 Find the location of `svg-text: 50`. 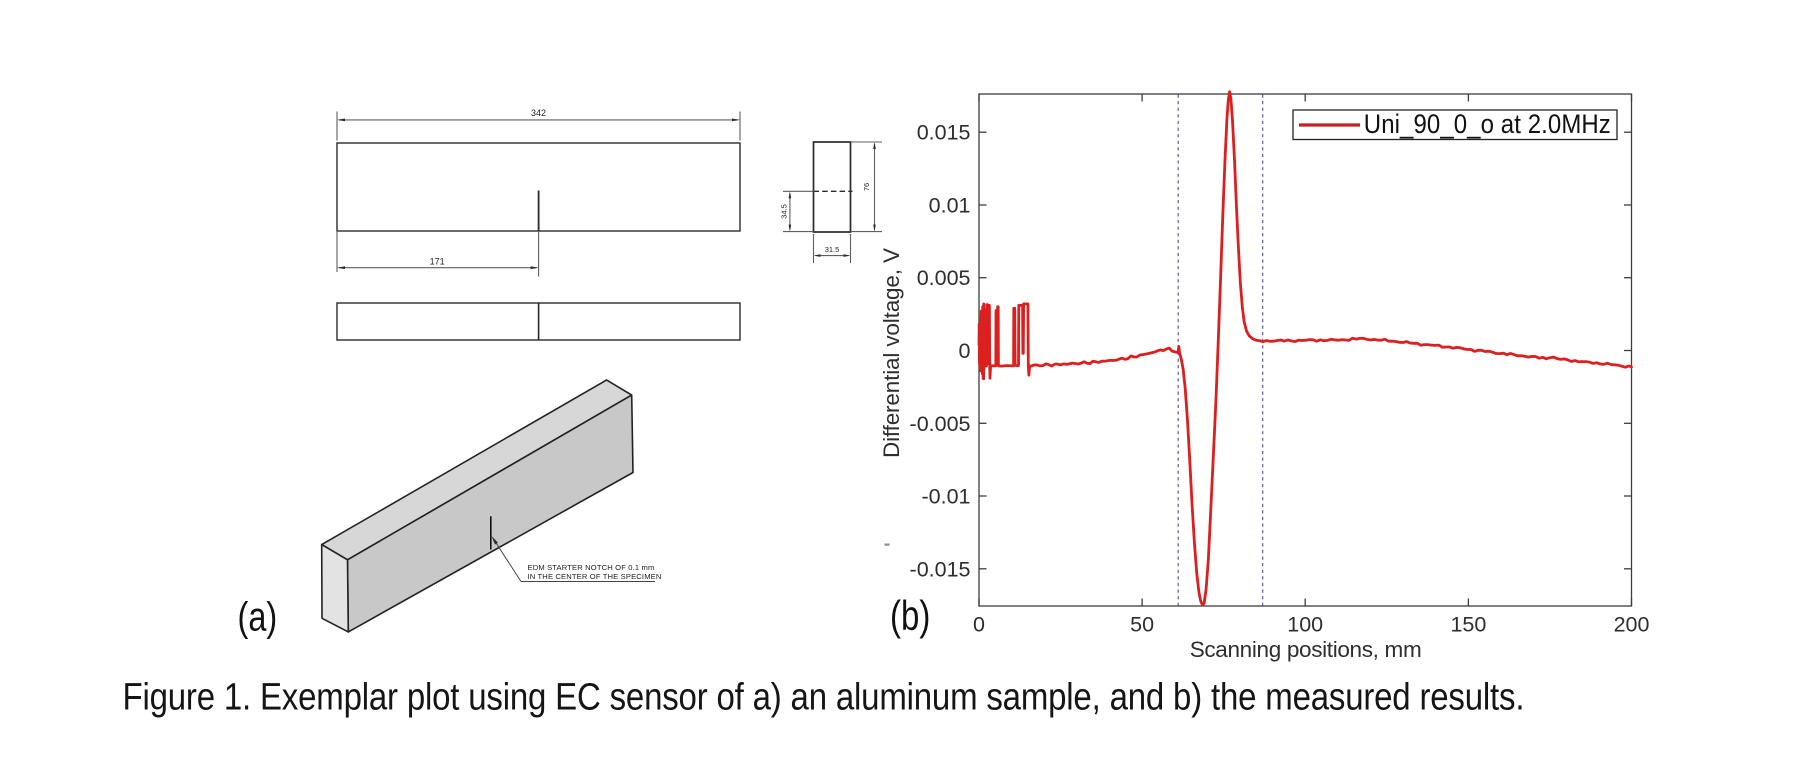

svg-text: 50 is located at coordinates (1142, 625).